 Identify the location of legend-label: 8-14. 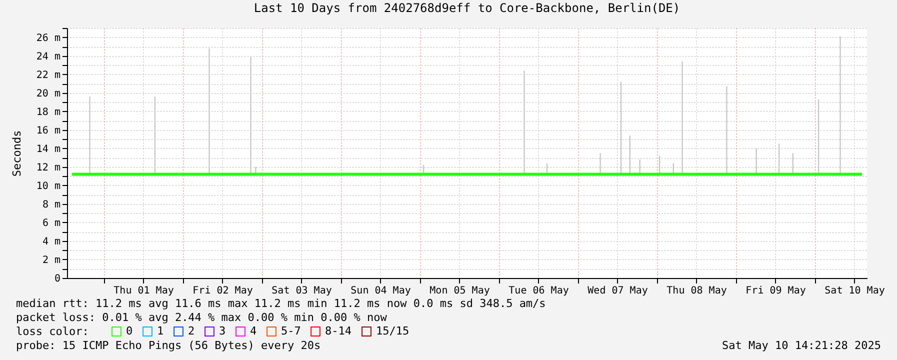
(338, 331).